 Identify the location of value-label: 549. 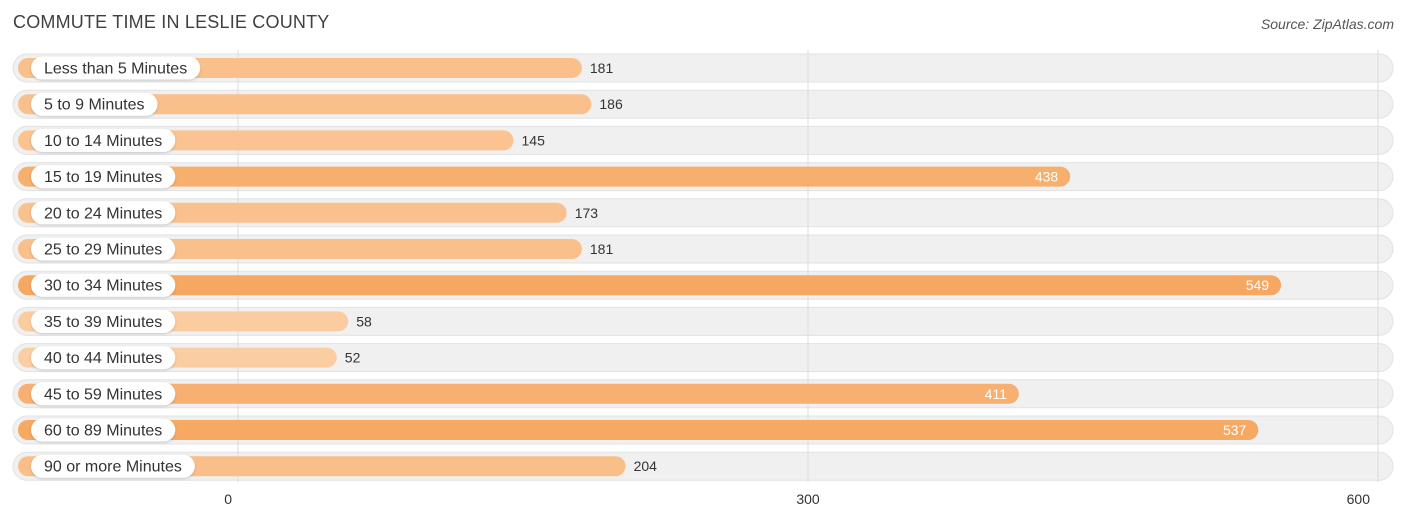
(1258, 285).